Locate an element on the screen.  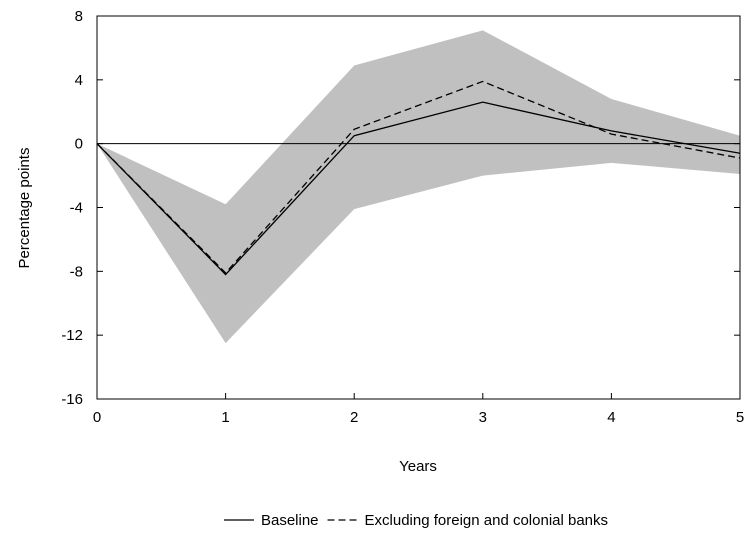
y-tick-label: 8 is located at coordinates (79, 16).